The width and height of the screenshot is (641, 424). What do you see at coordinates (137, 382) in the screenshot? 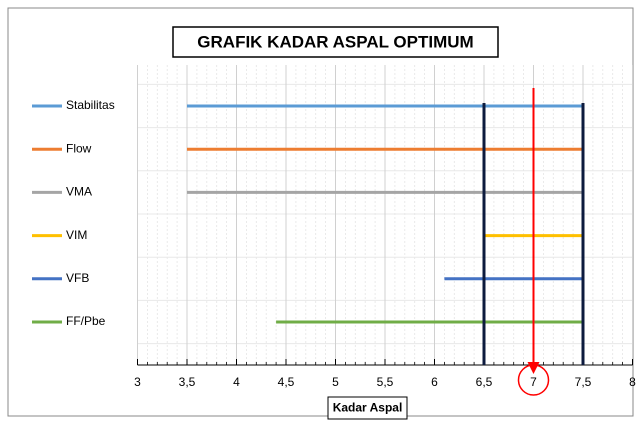
I see `x-tick-label: 3` at bounding box center [137, 382].